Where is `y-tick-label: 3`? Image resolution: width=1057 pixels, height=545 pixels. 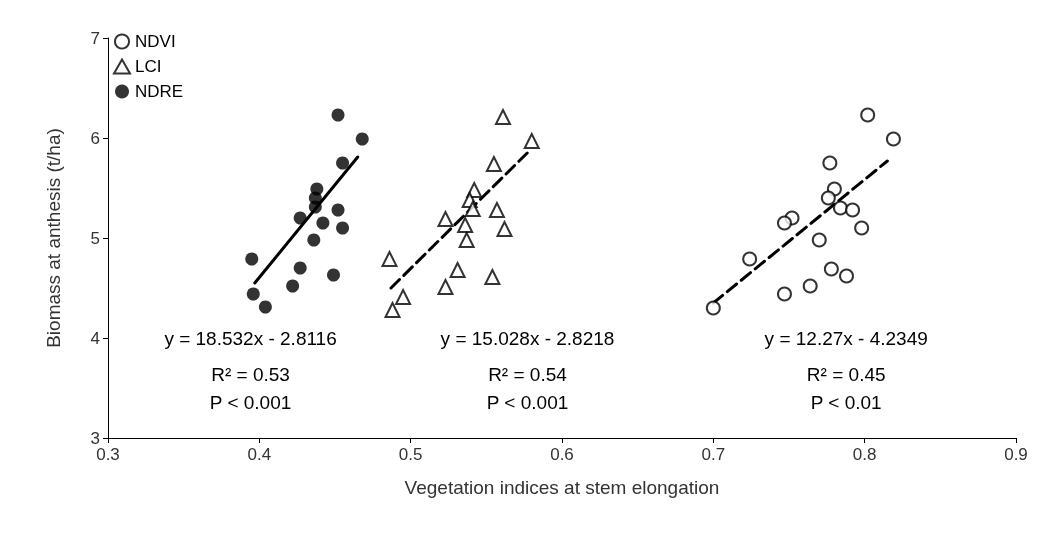
y-tick-label: 3 is located at coordinates (95, 438).